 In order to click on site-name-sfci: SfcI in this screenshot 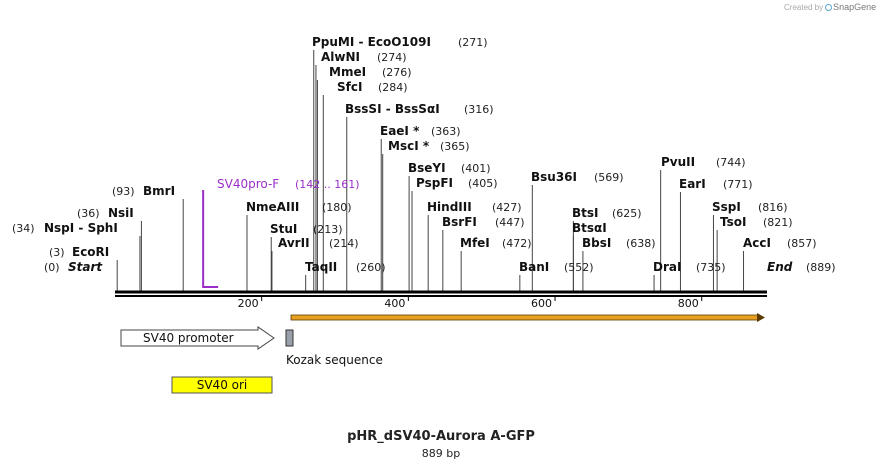, I will do `click(349, 87)`.